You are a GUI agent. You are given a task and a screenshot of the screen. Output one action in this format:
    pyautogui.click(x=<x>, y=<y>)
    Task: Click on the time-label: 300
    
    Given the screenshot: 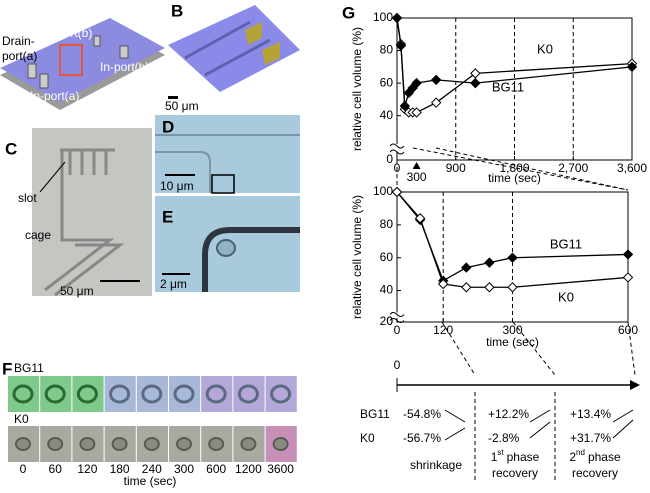 What is the action you would take?
    pyautogui.click(x=184, y=469)
    